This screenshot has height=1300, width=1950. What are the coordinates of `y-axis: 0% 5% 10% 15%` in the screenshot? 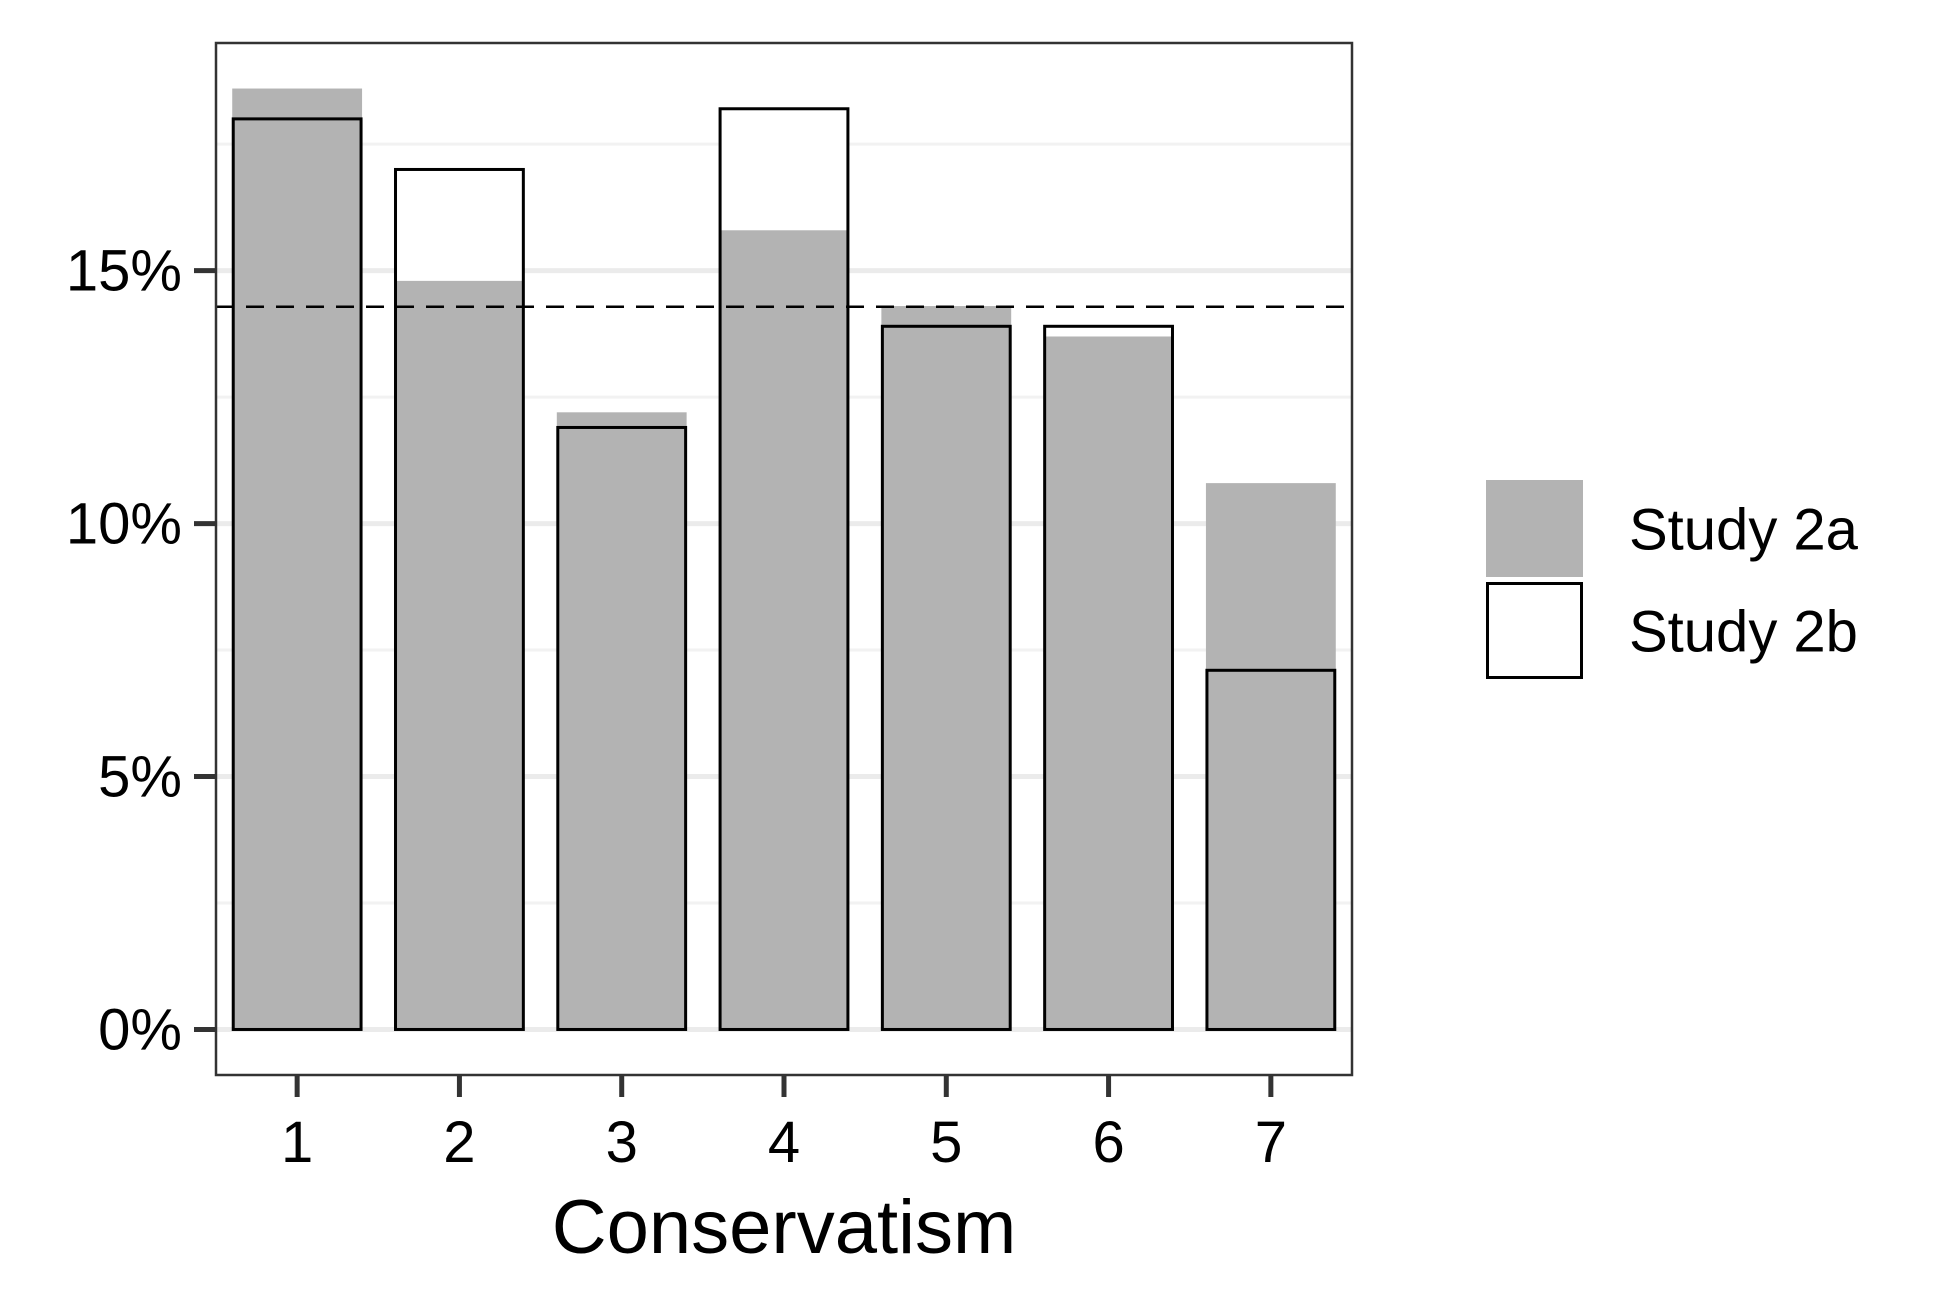 It's located at (141, 650).